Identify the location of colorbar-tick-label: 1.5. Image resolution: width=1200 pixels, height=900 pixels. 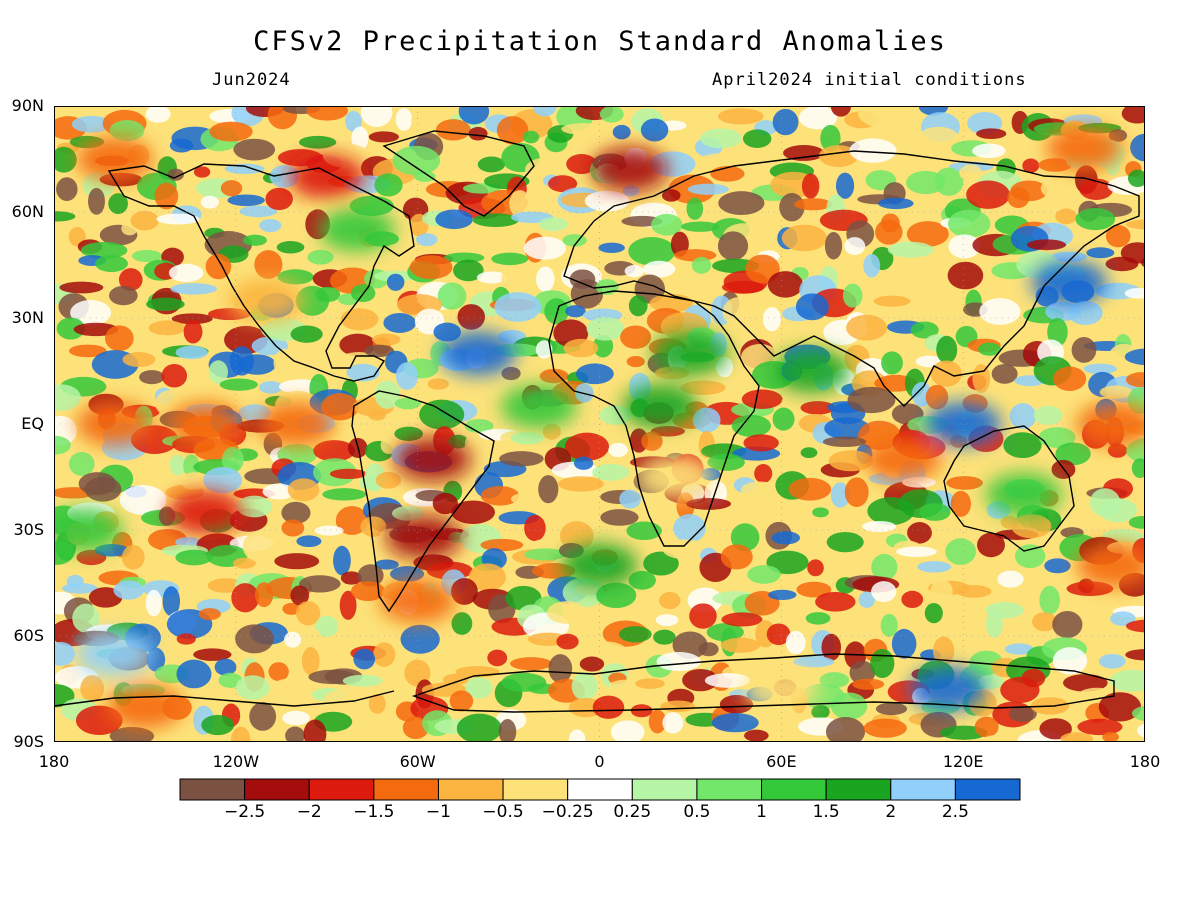
(826, 812).